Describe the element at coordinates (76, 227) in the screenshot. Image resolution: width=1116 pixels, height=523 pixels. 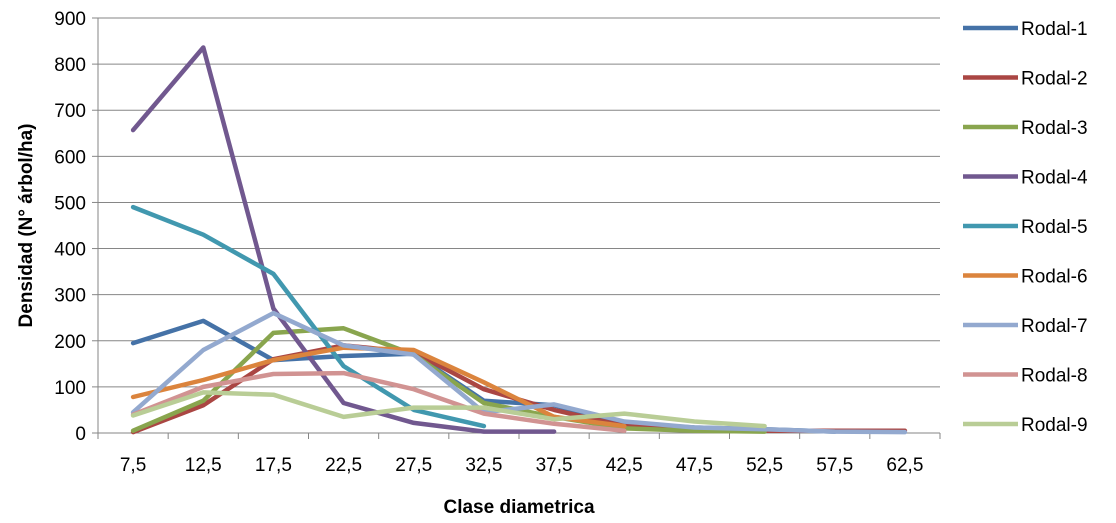
I see `y-axis-ticks: 0 100 200 300 400 500 600 700 800 900` at that location.